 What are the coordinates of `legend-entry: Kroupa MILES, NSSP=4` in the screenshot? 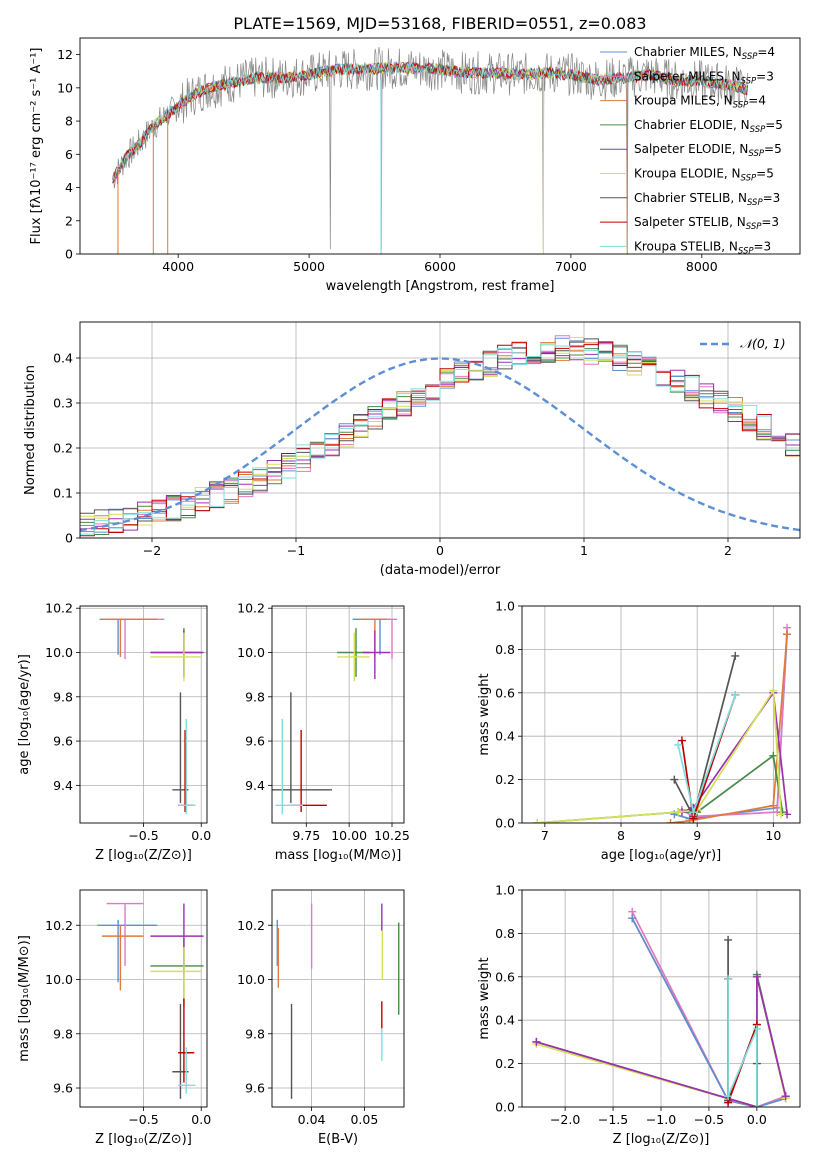 It's located at (700, 102).